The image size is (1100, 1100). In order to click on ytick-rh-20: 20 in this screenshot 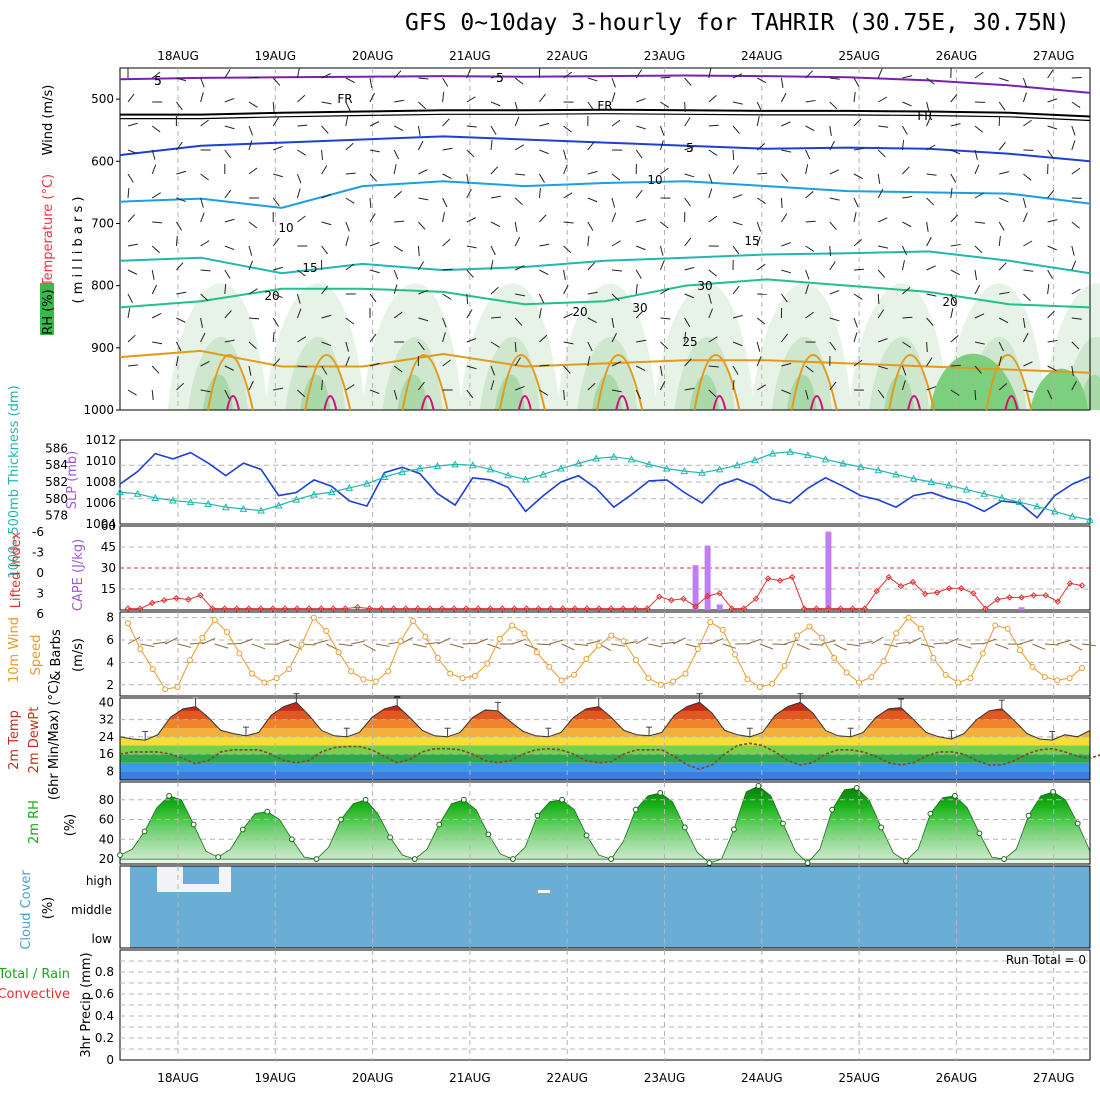, I will do `click(106, 859)`.